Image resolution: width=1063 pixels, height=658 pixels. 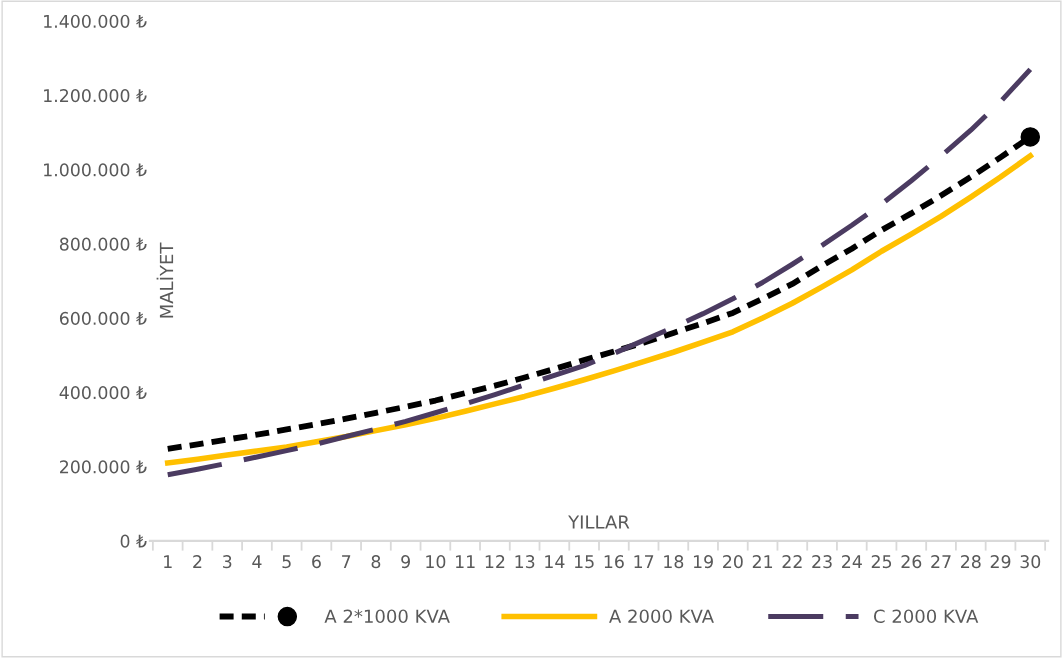 What do you see at coordinates (599, 522) in the screenshot?
I see `x-axis-title: YILLAR` at bounding box center [599, 522].